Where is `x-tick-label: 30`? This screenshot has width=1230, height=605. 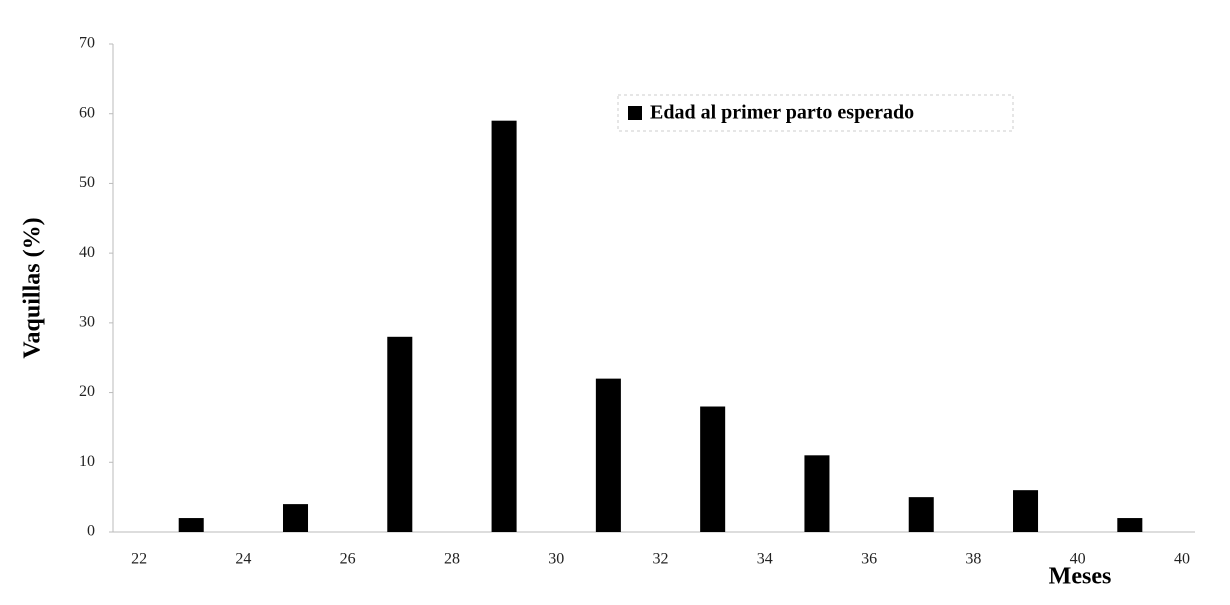
x-tick-label: 30 is located at coordinates (556, 559).